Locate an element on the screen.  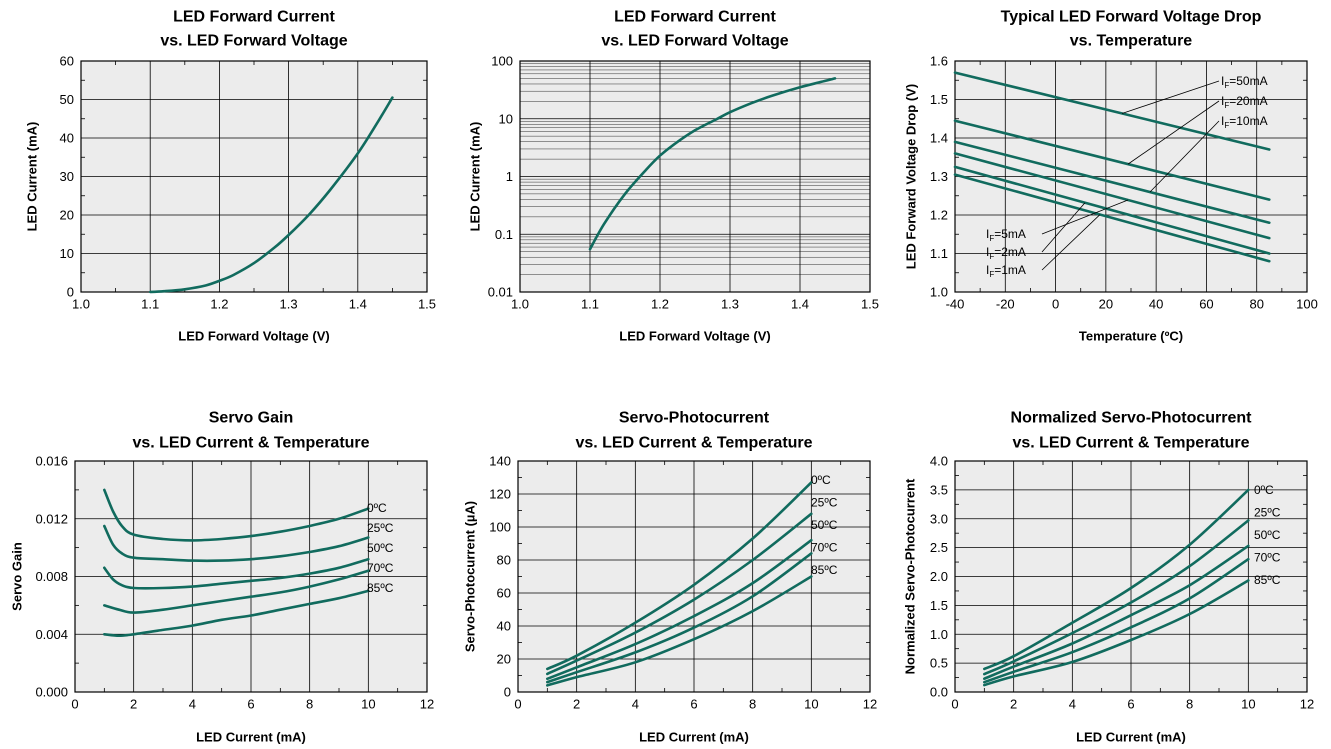
x-tick-label: 40 is located at coordinates (1156, 304).